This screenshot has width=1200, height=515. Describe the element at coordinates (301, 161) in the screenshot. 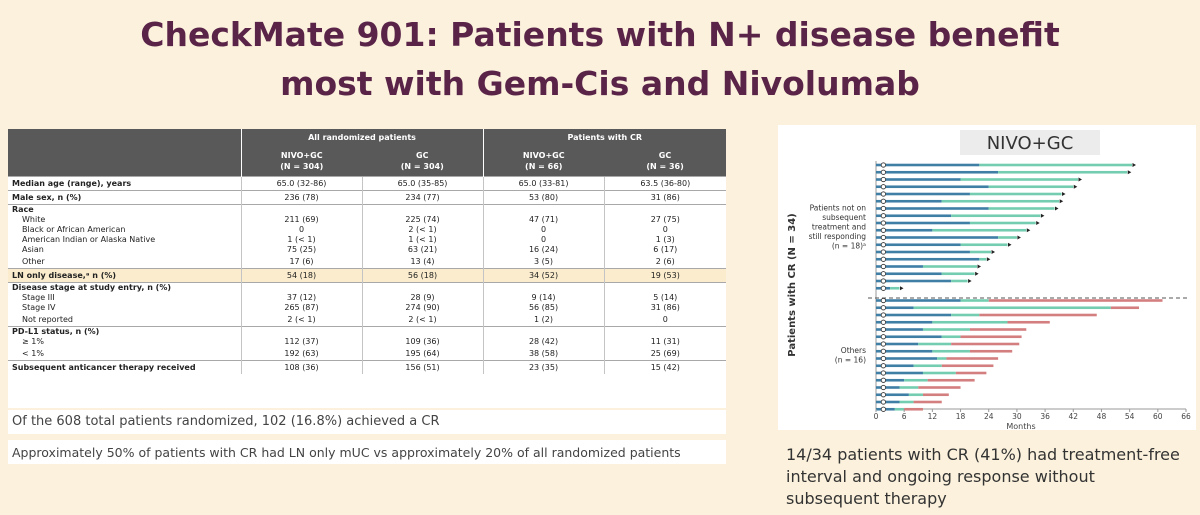

I see `column-header: NIVO+GC (N = 304)` at that location.